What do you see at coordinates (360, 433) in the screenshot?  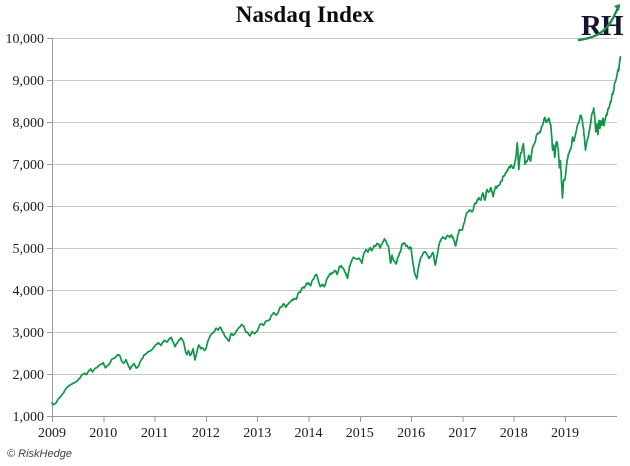 I see `x-tick-label: 2015` at bounding box center [360, 433].